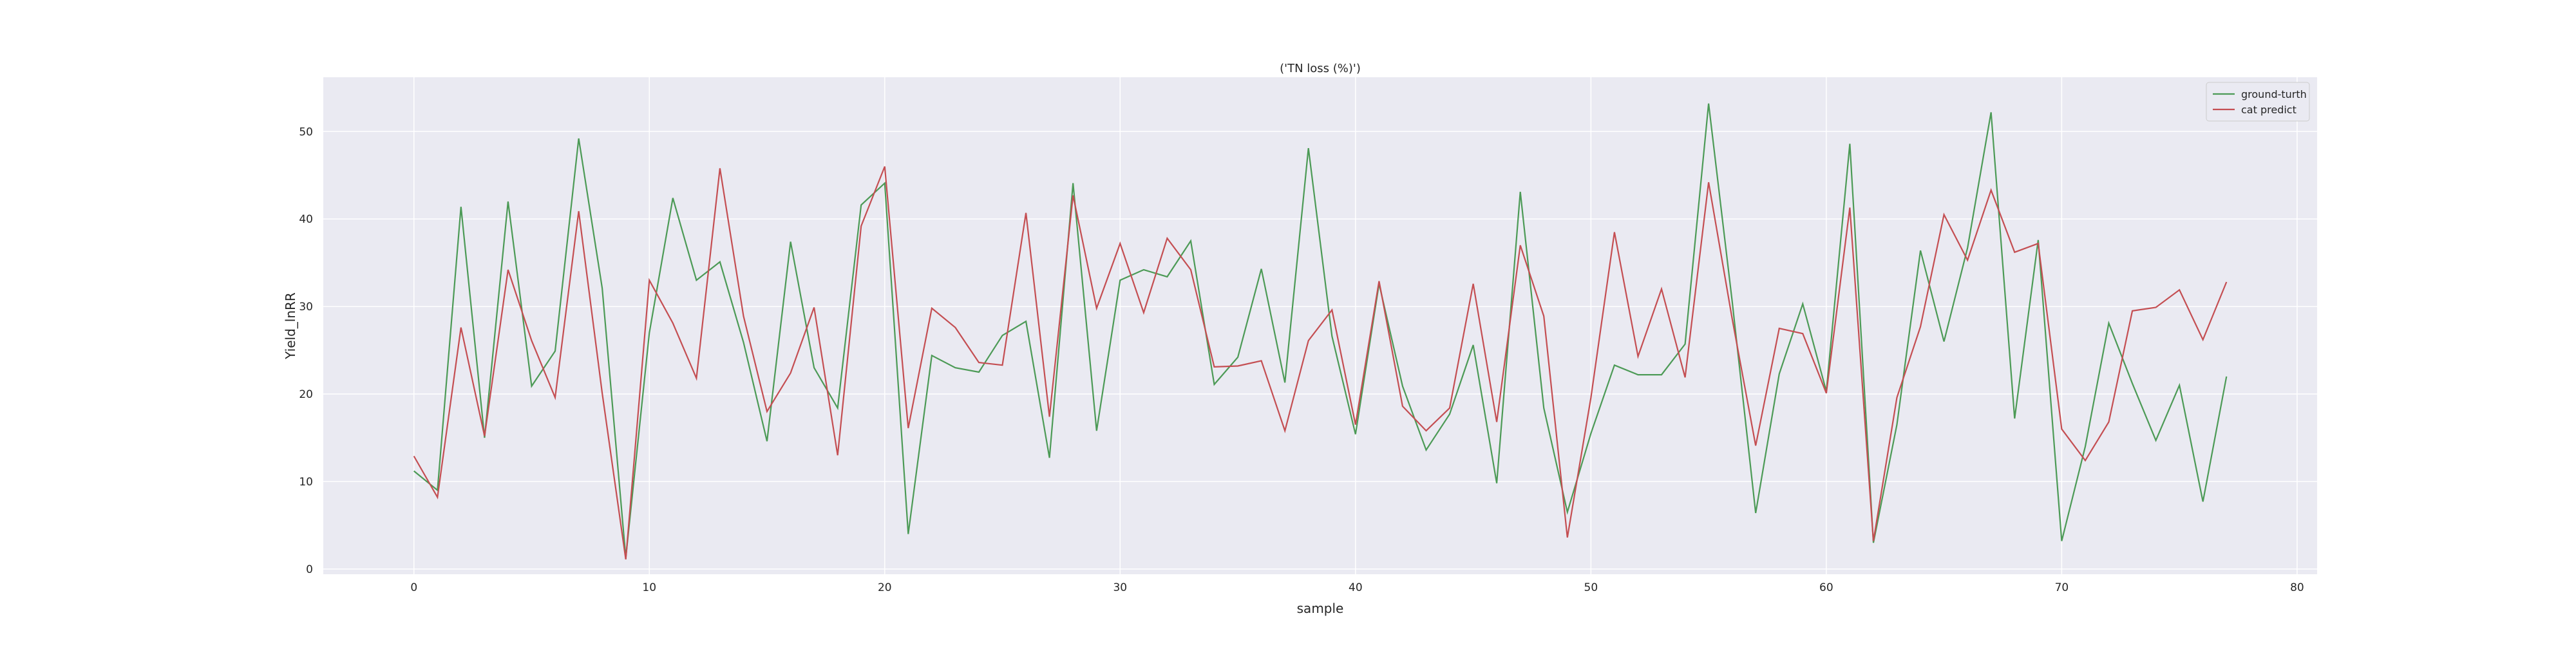 The height and width of the screenshot is (647, 2576). I want to click on x-tick-label: 30, so click(1120, 587).